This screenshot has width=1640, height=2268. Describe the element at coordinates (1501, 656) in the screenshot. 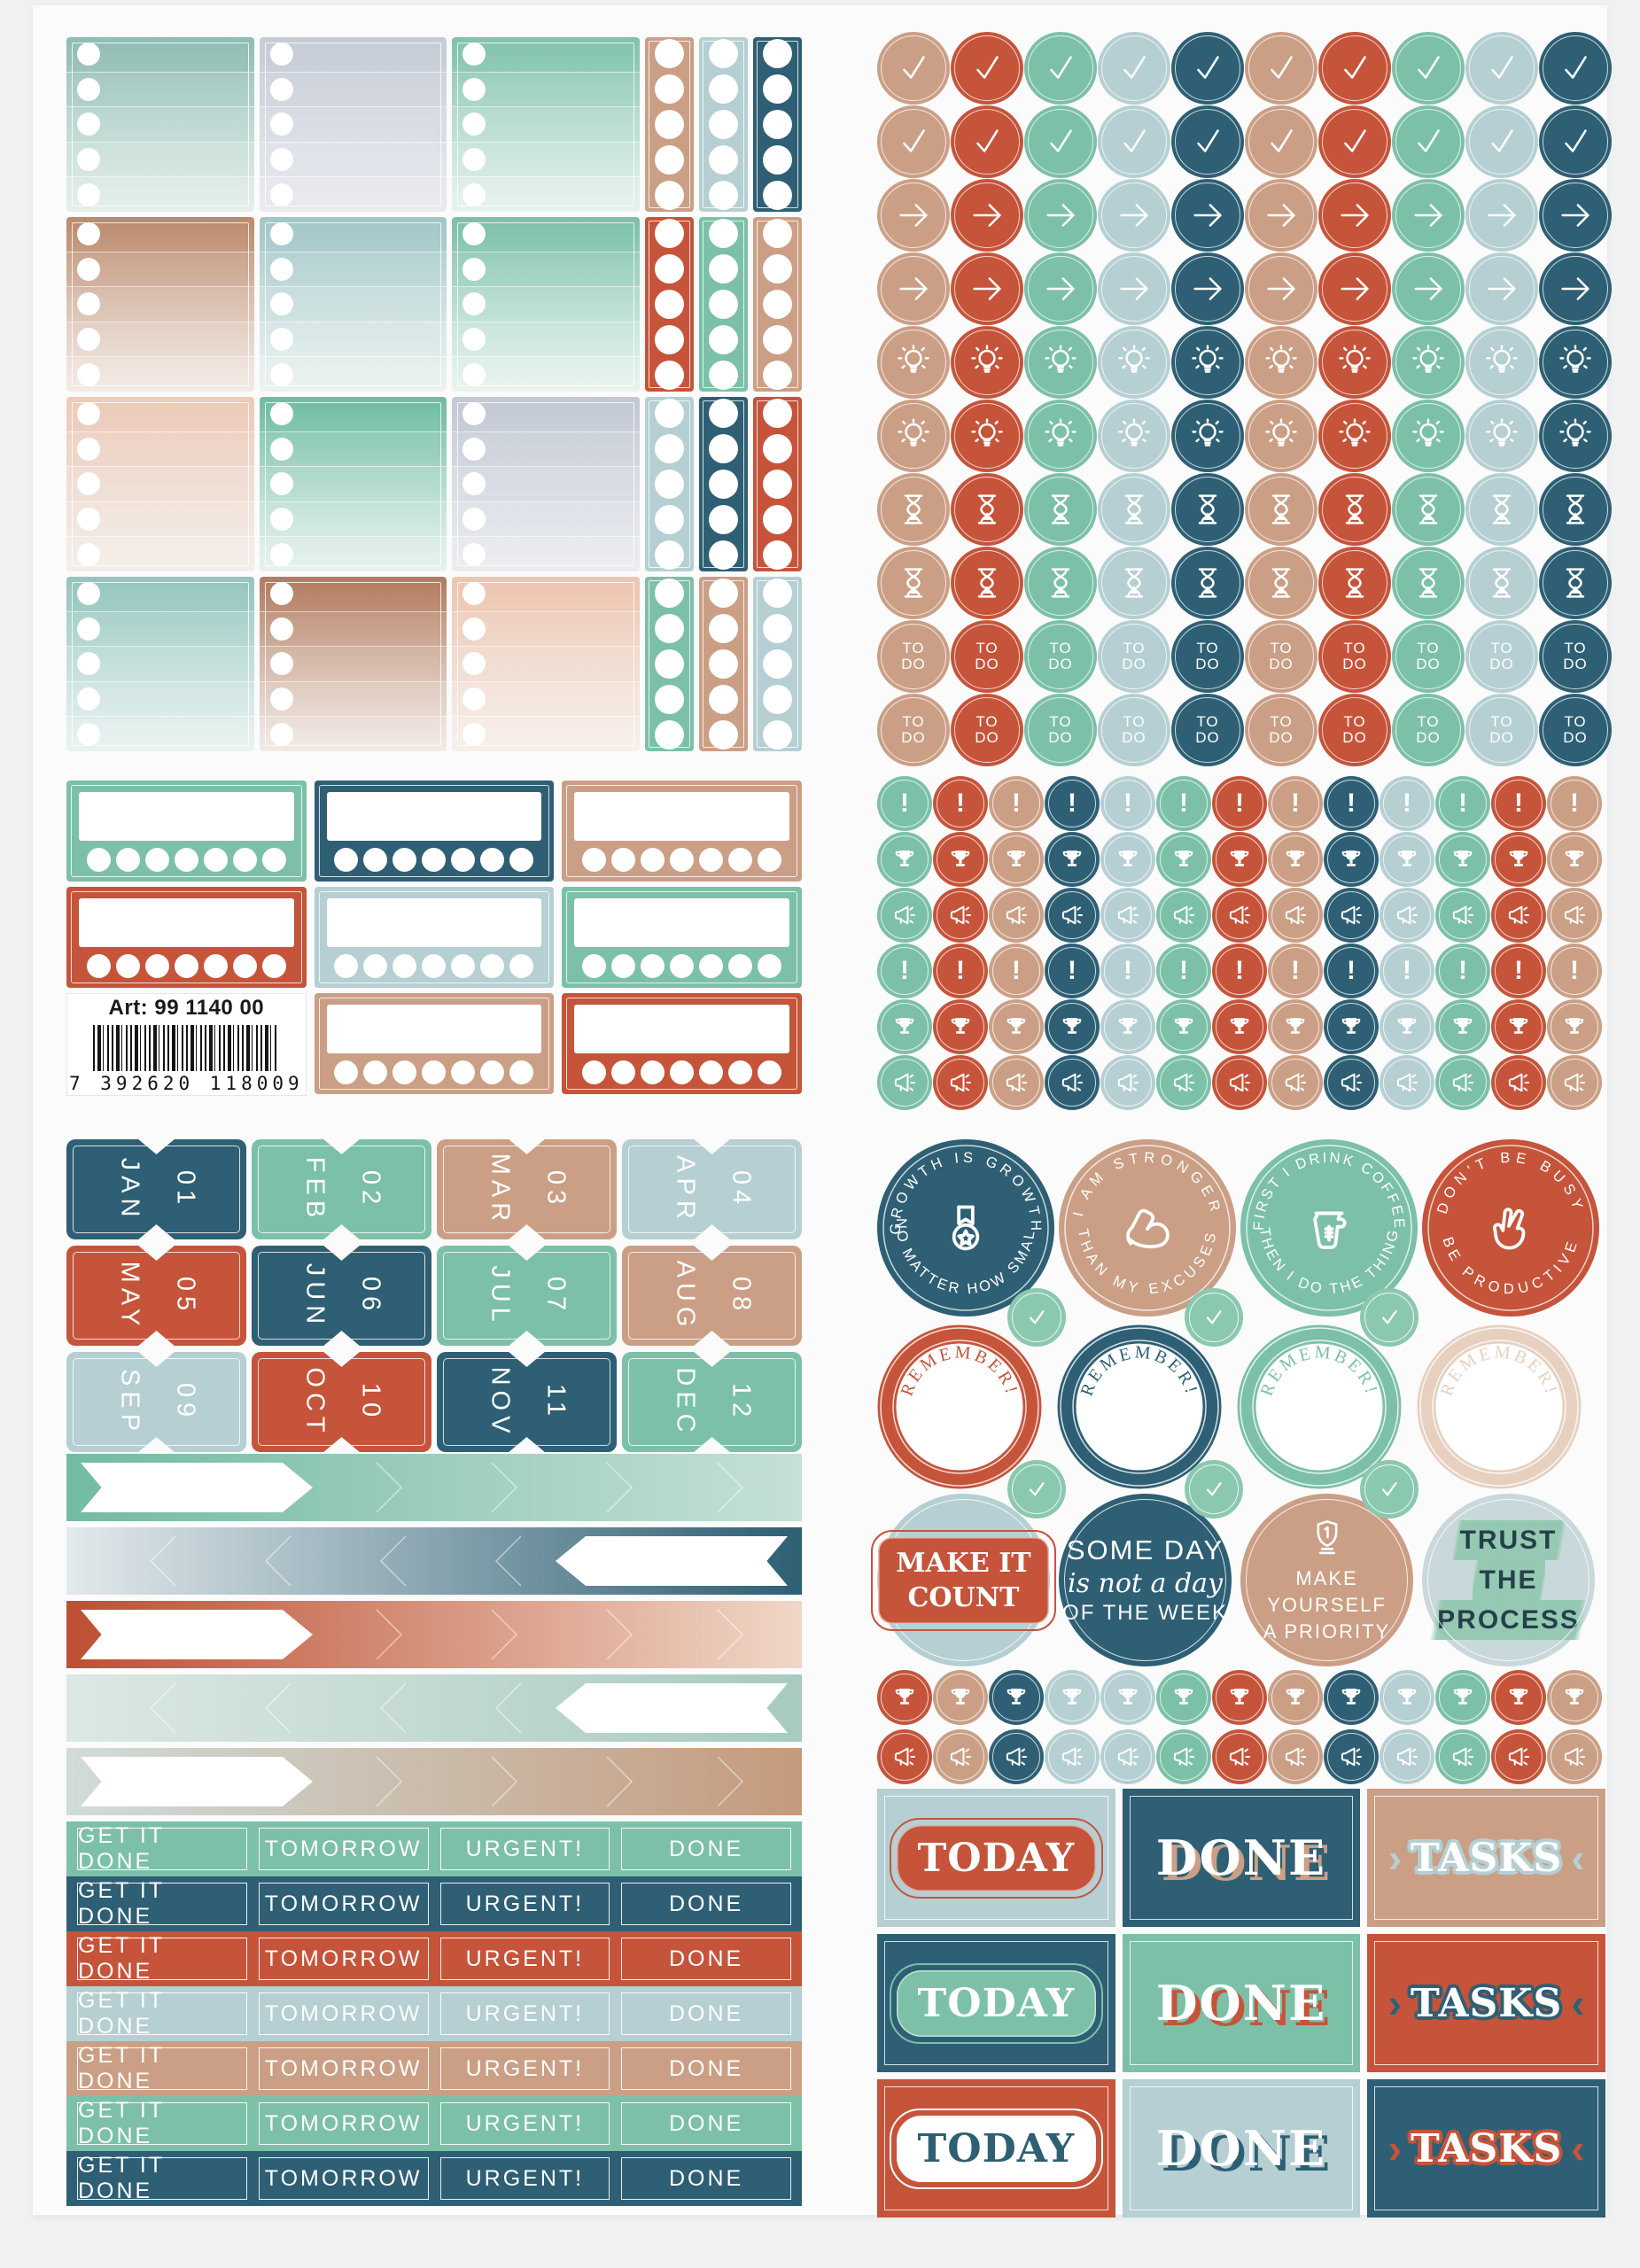

I see `todo-text: TO DO` at that location.